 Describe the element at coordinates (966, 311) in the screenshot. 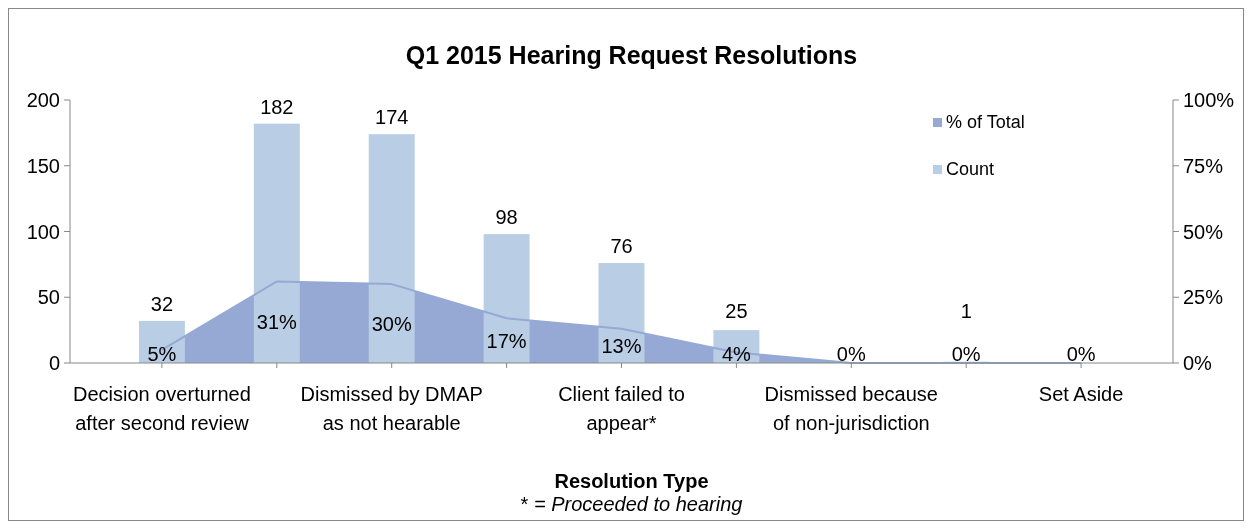

I see `data-label: 1` at that location.